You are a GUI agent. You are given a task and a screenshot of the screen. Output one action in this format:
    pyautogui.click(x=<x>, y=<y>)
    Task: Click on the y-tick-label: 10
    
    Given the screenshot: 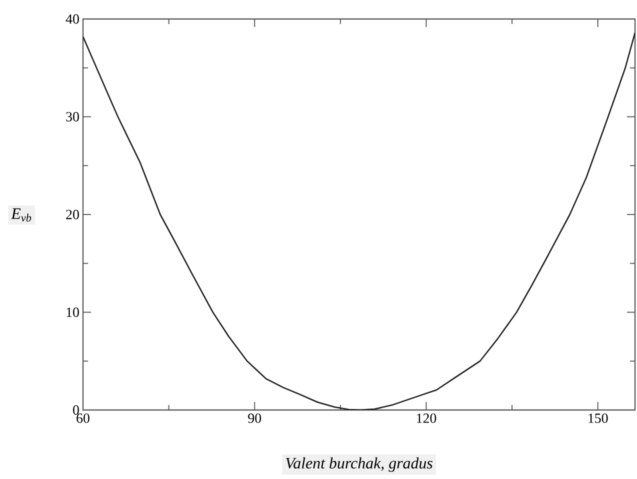 What is the action you would take?
    pyautogui.click(x=72, y=312)
    